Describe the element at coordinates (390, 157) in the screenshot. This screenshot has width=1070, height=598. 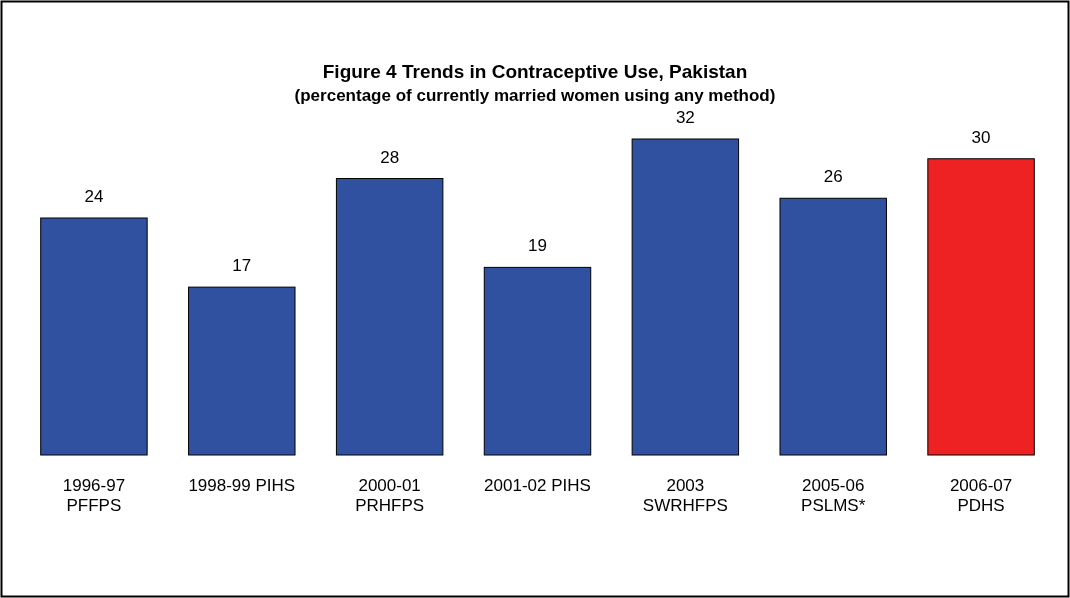
I see `data-label: 28` at that location.